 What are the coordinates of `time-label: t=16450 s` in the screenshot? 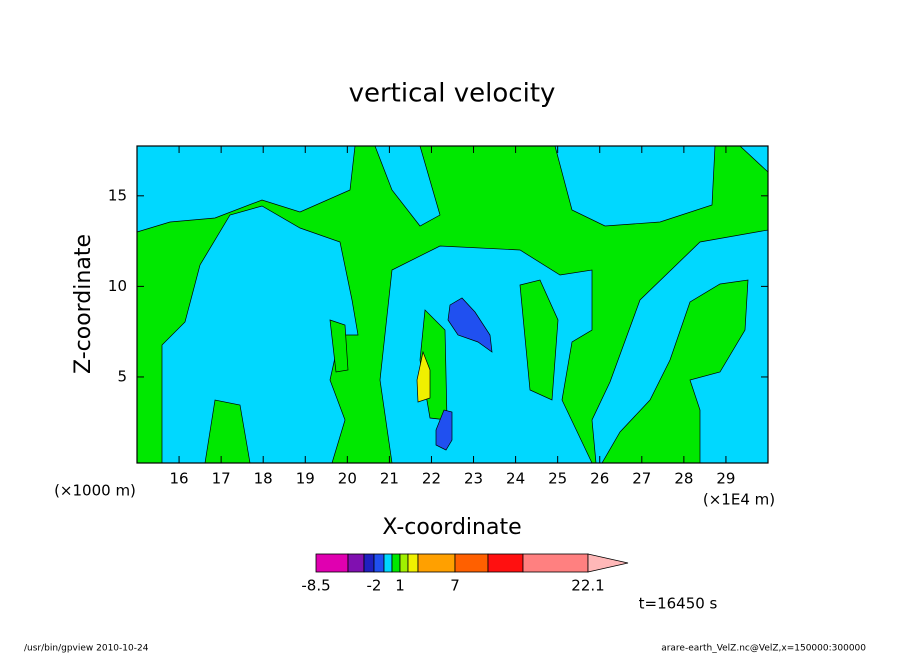 It's located at (678, 604).